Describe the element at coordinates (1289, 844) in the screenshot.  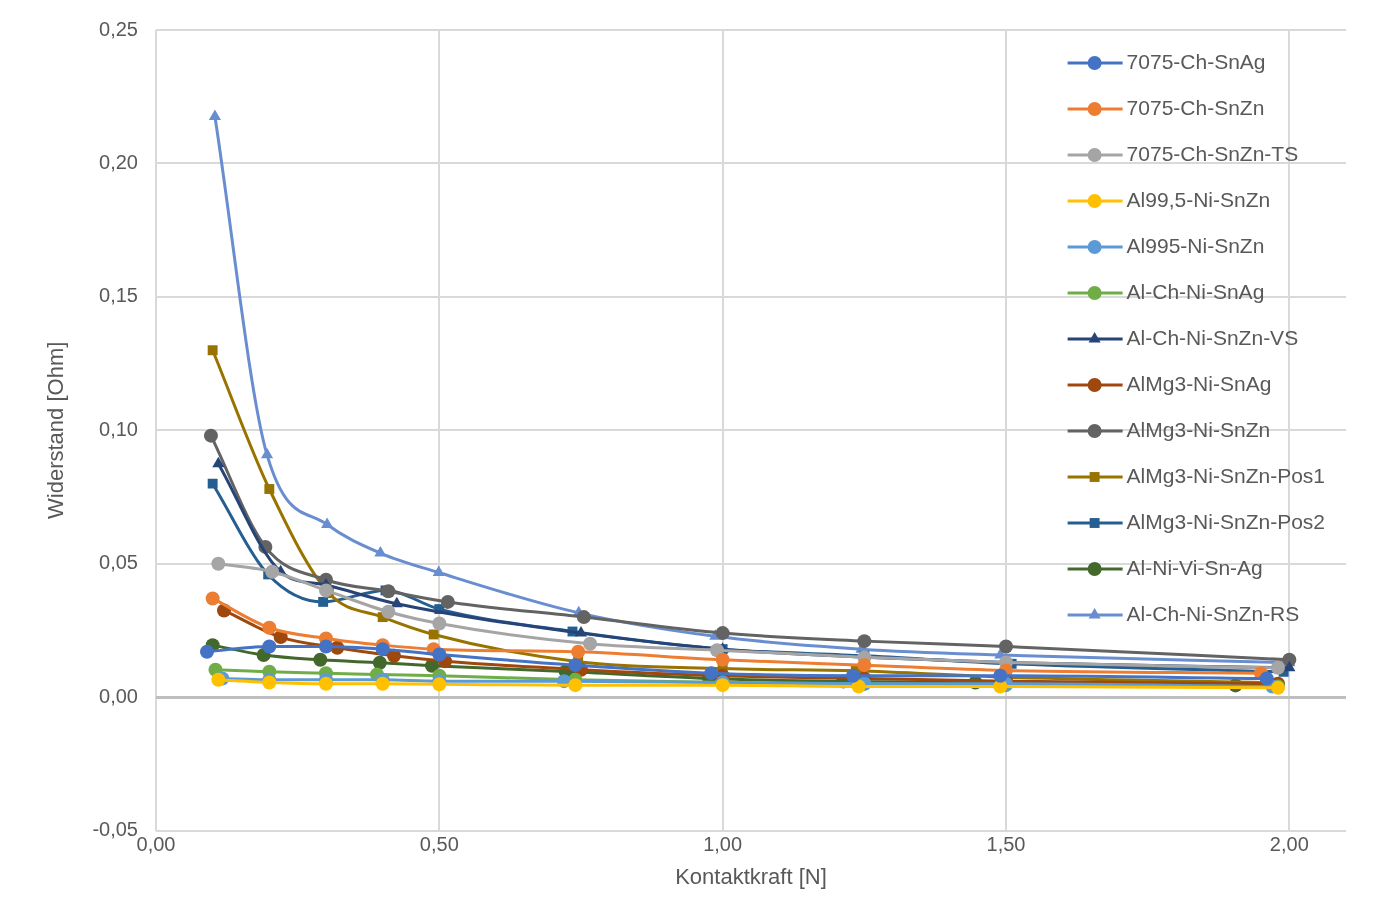
I see `x-tick-label: 2,00` at that location.